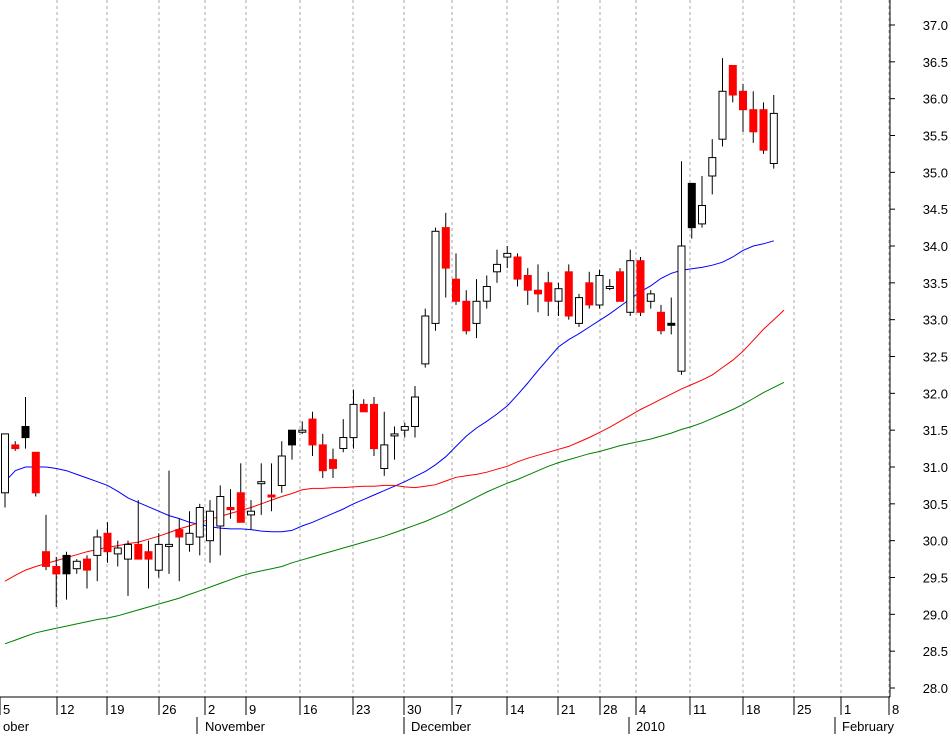 The height and width of the screenshot is (739, 951). What do you see at coordinates (441, 726) in the screenshot?
I see `x-month-label: December` at bounding box center [441, 726].